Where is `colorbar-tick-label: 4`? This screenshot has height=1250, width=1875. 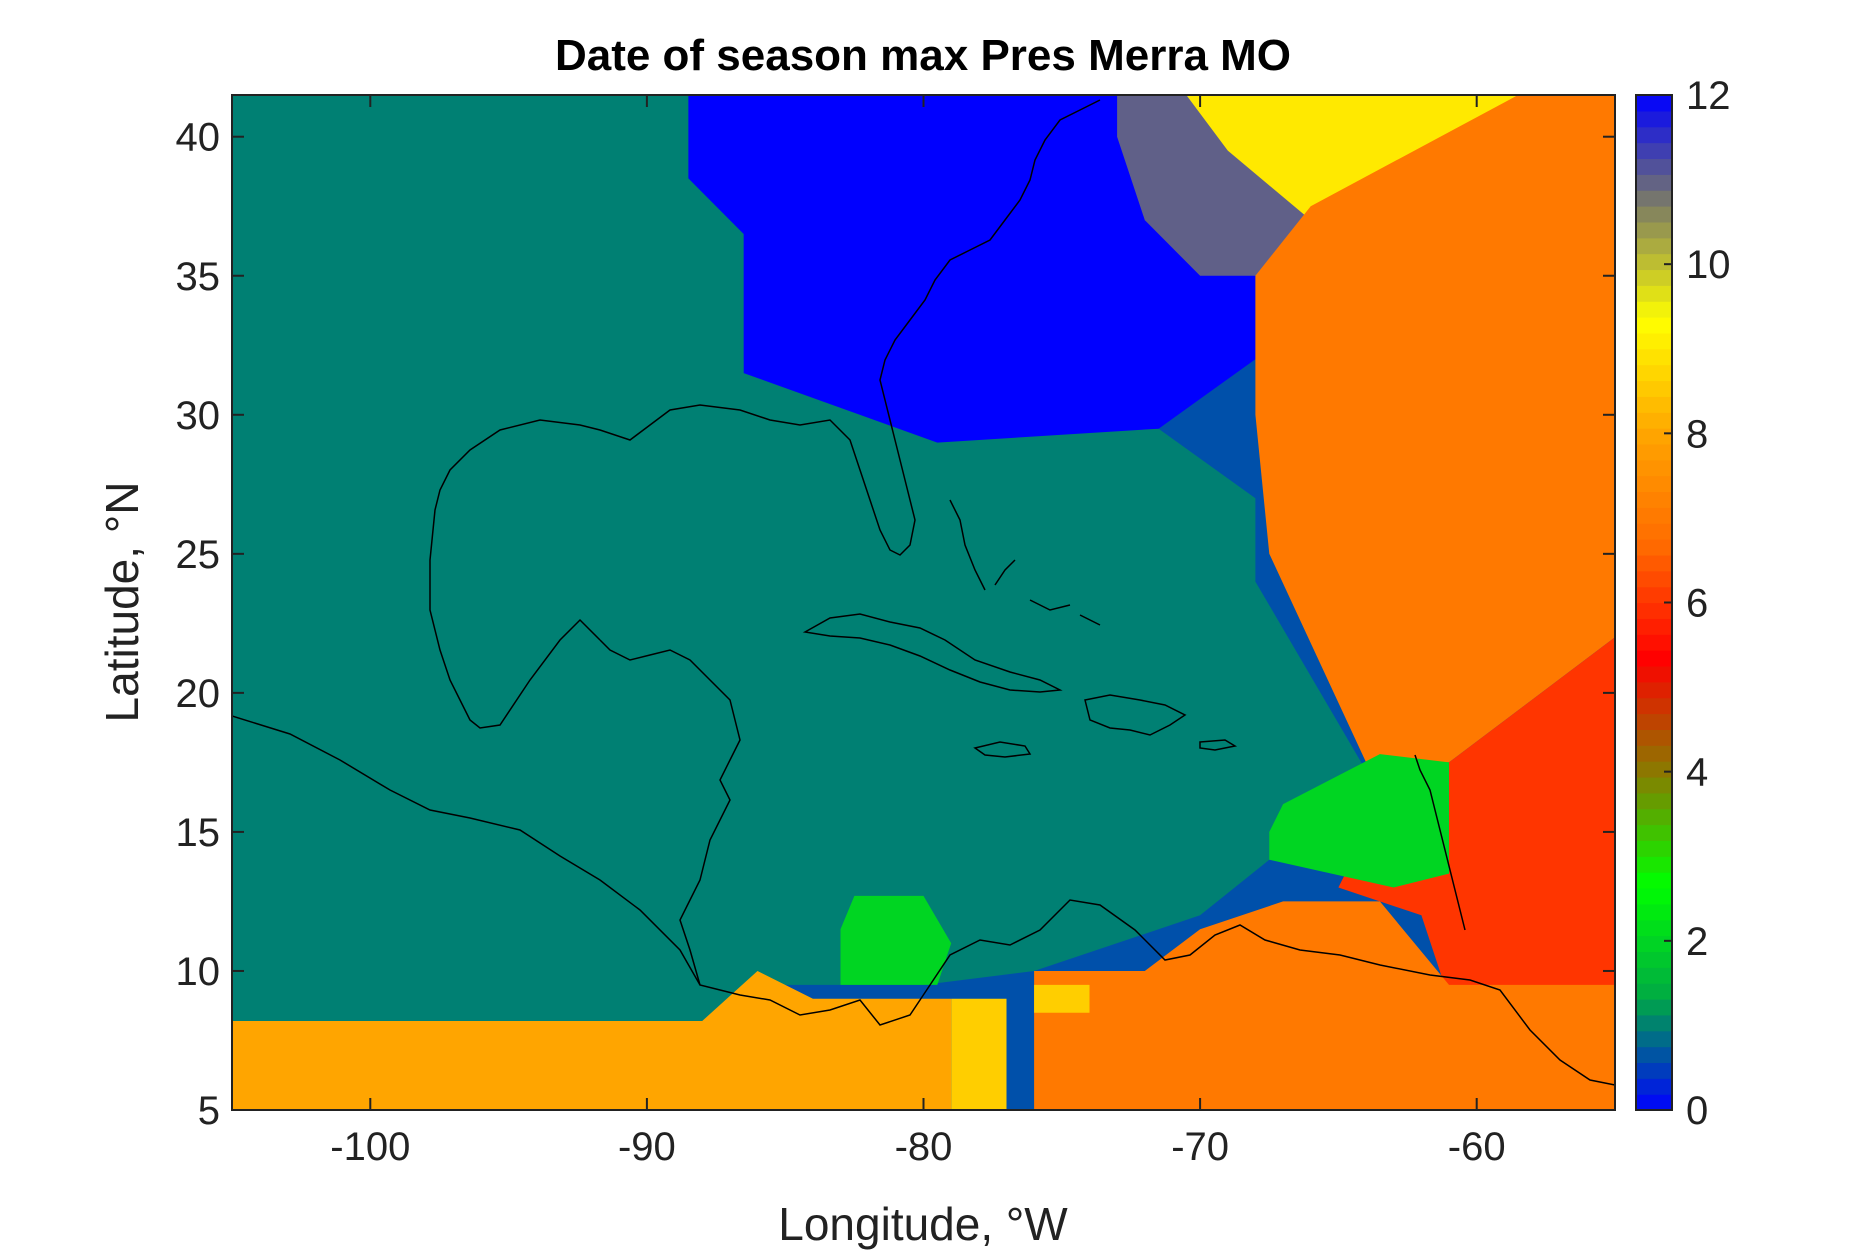
colorbar-tick-label: 4 is located at coordinates (1697, 773).